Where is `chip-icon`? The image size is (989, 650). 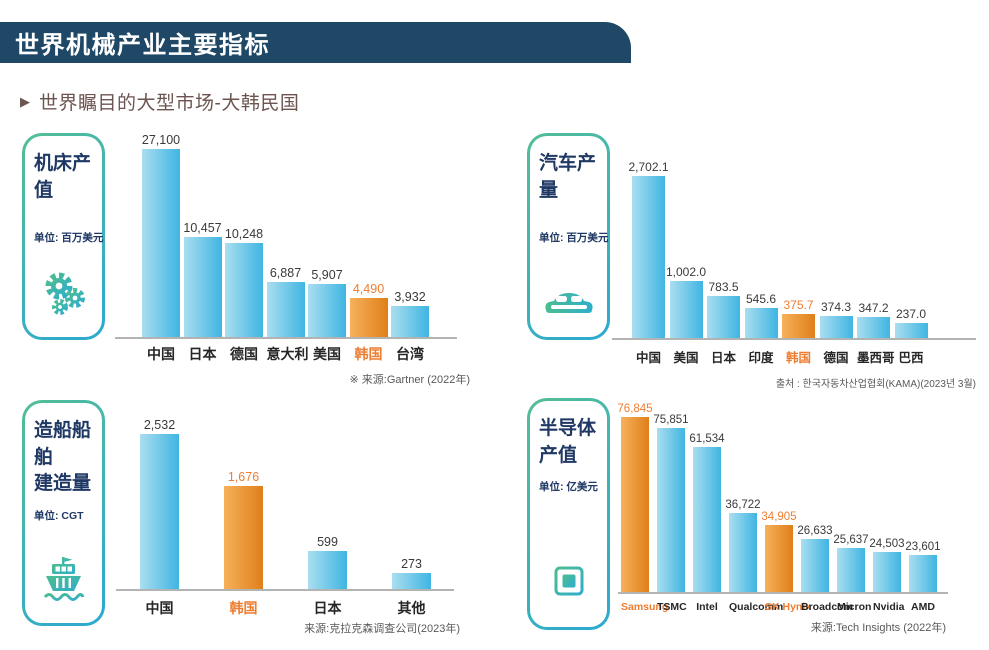
chip-icon is located at coordinates (569, 583).